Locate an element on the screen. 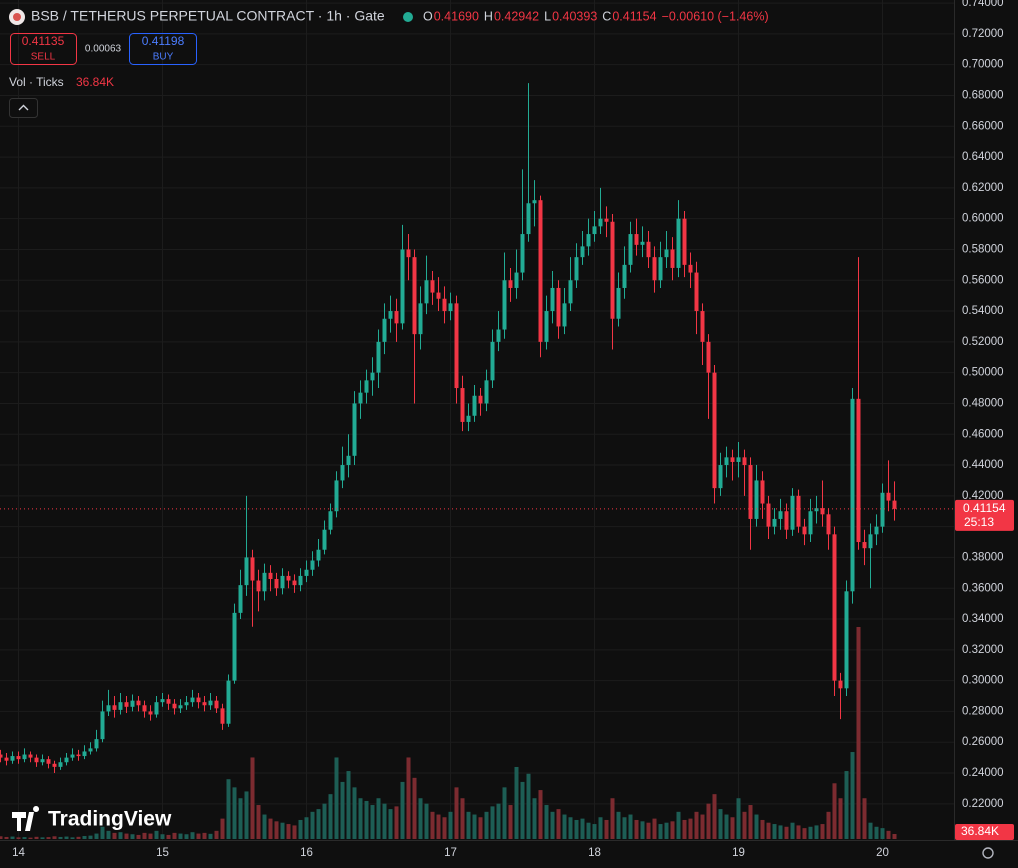 This screenshot has height=868, width=1018. x-tick-label: 16 is located at coordinates (306, 853).